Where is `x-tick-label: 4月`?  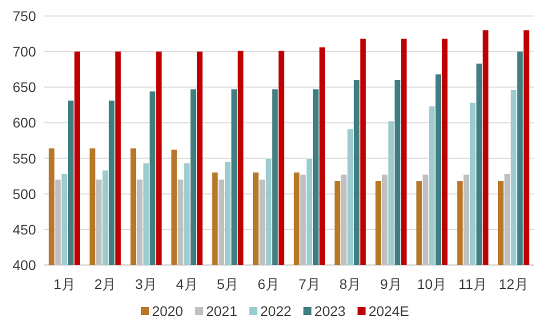 x-tick-label: 4月 is located at coordinates (187, 284).